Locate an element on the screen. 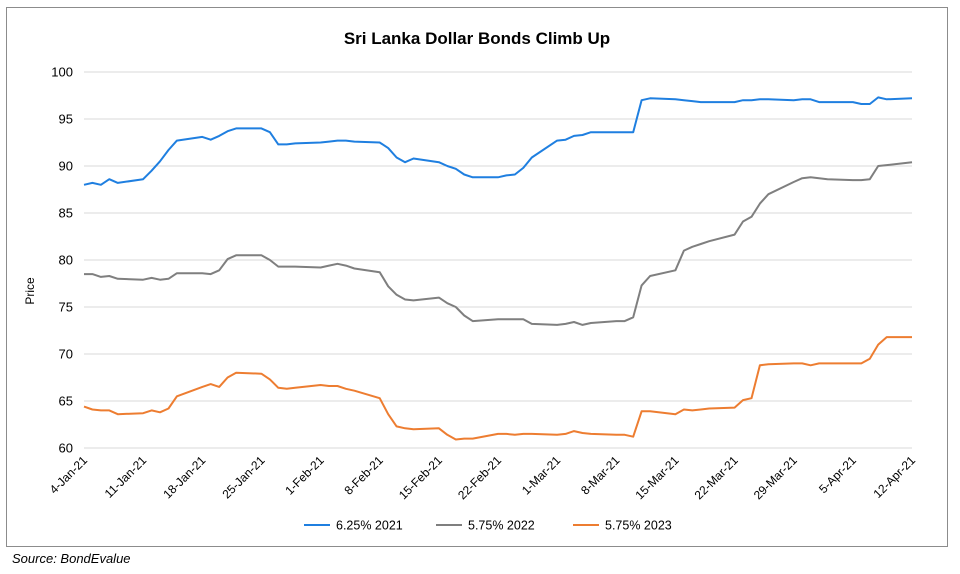  y-axis-ticks: 60 65 70 75 80 85 90 95 100 is located at coordinates (62, 260).